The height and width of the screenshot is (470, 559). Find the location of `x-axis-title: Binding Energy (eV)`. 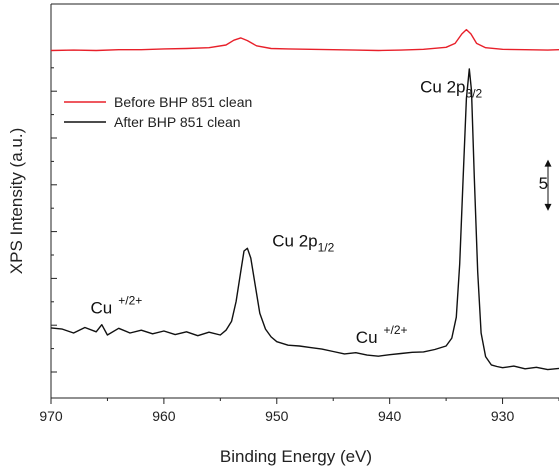

x-axis-title: Binding Energy (eV) is located at coordinates (296, 456).